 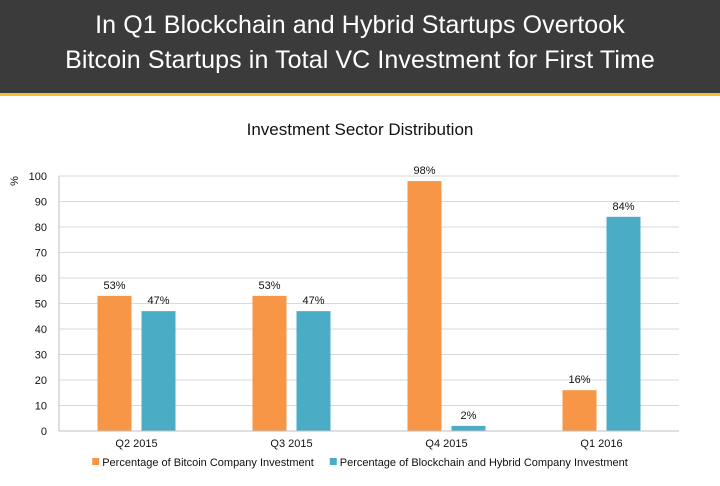 I want to click on legend-label: Percentage of Bitcoin Company Investment, so click(x=208, y=463).